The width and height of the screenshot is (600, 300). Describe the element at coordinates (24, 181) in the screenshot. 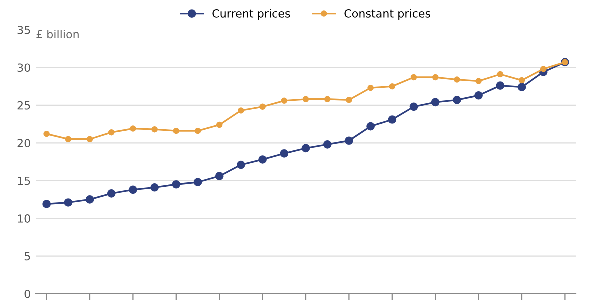

I see `y-tick-label: 15` at that location.